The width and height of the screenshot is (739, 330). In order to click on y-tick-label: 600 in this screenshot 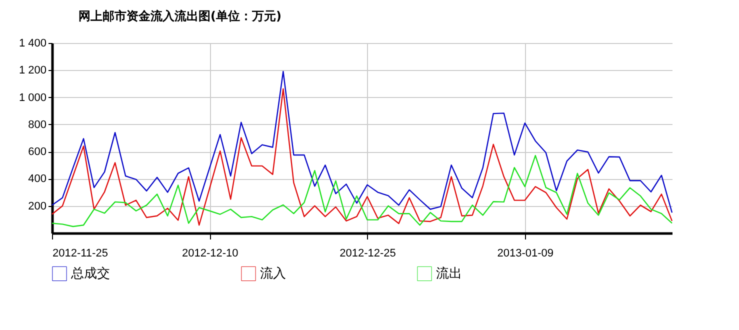, I will do `click(37, 152)`.